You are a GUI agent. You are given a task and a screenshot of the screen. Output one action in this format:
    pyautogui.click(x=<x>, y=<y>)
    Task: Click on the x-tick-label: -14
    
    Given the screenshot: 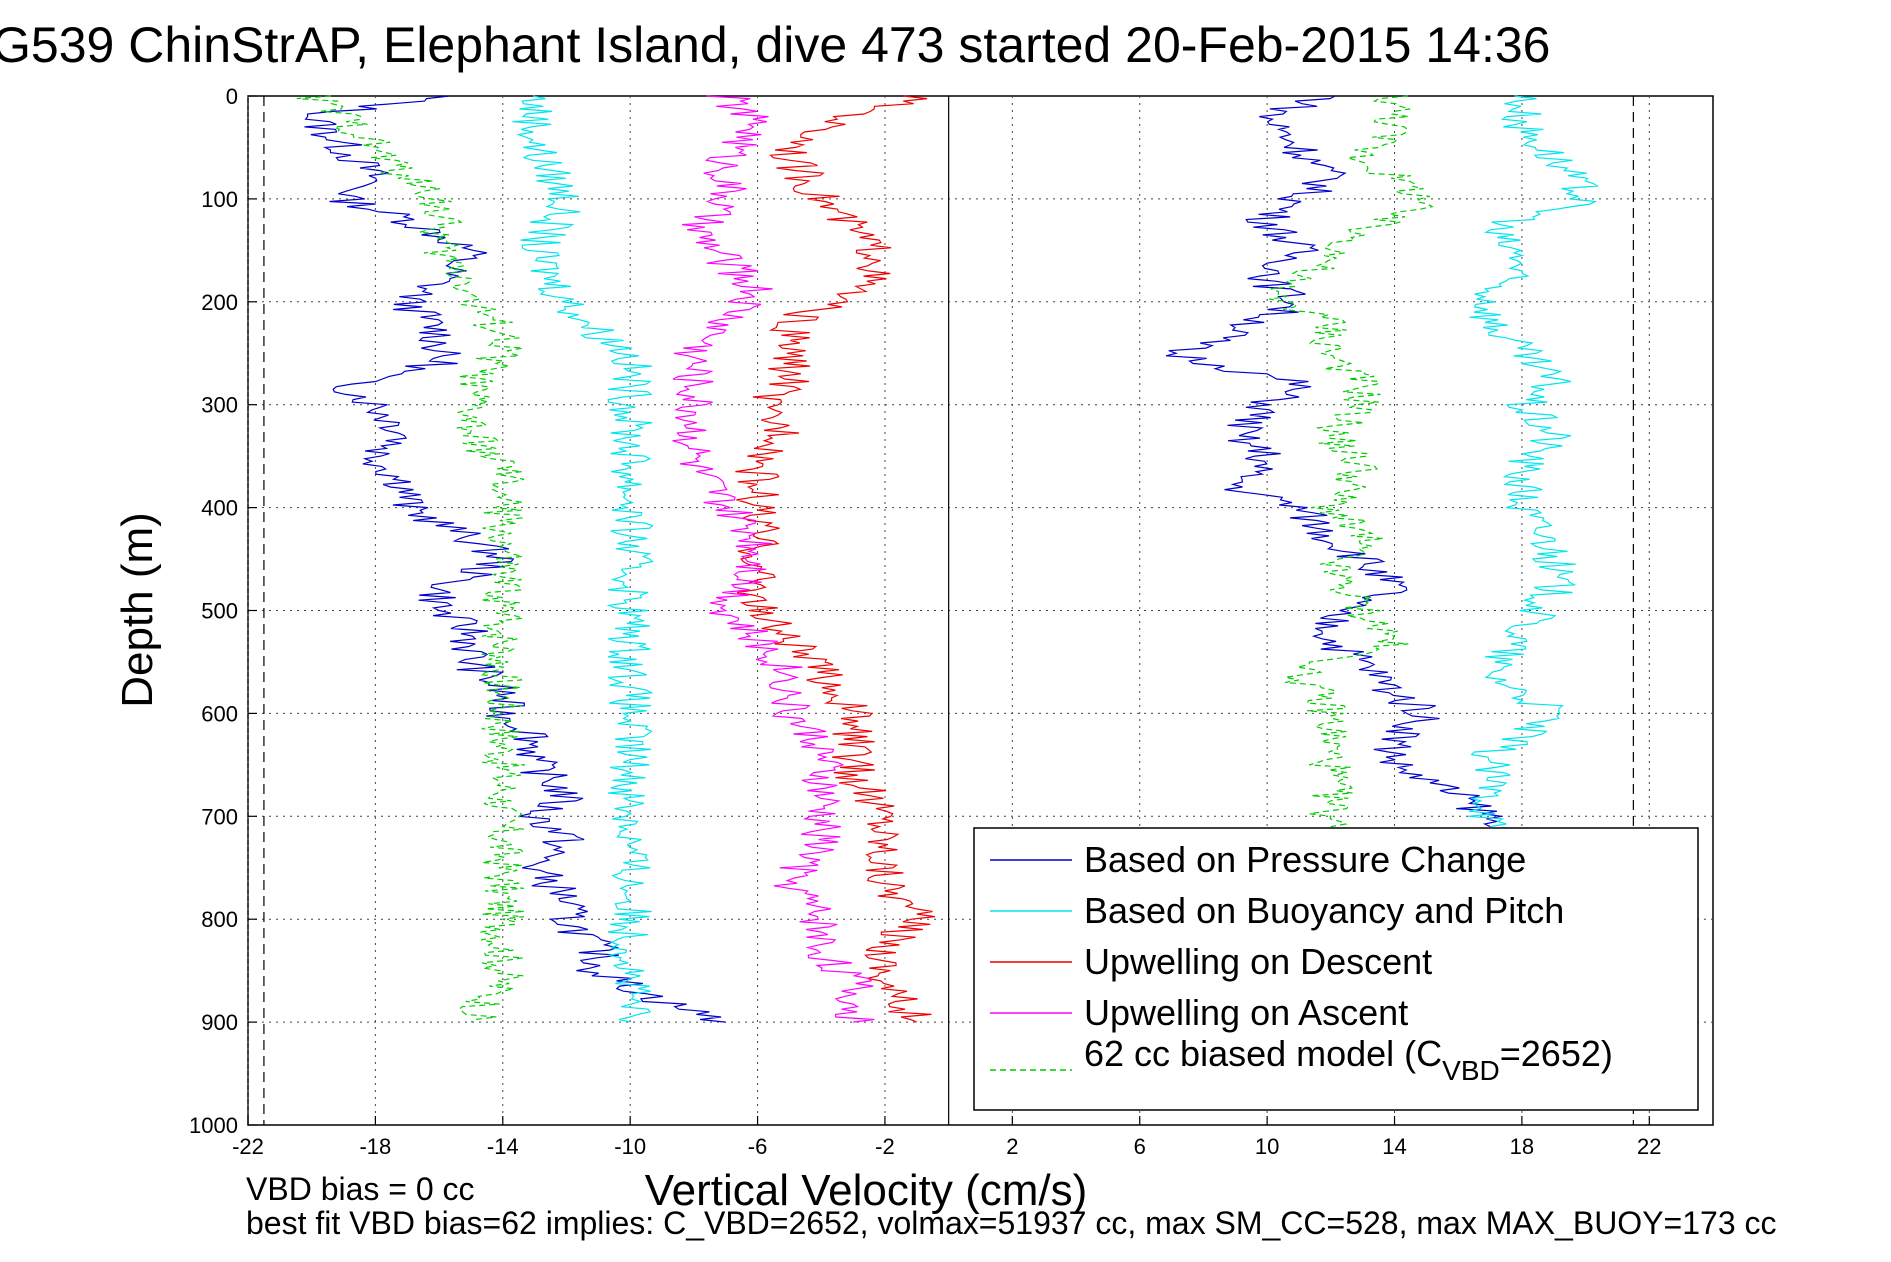 What is the action you would take?
    pyautogui.click(x=503, y=1146)
    